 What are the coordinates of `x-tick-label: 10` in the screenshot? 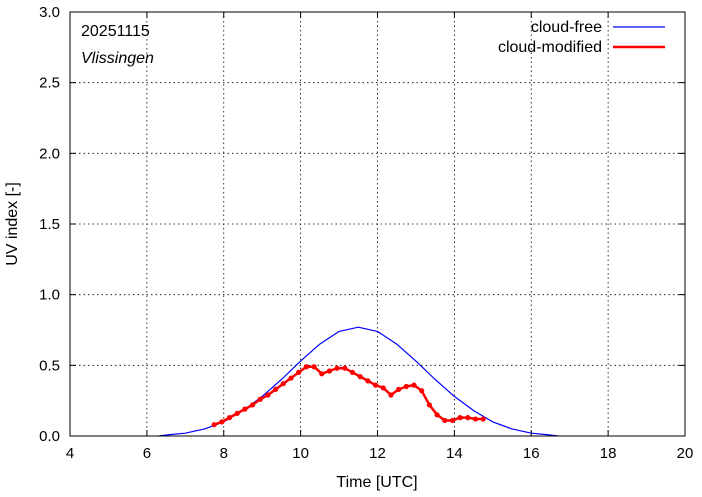 It's located at (300, 453).